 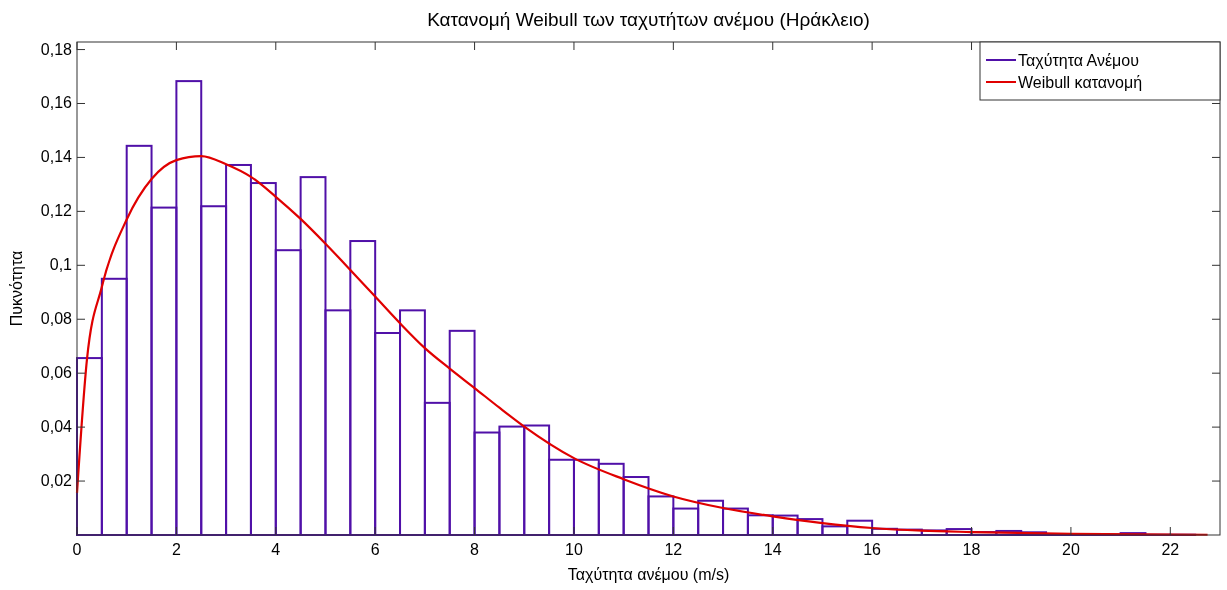 I want to click on chart-title: Κατανομή Weibull των ταχυτήτων ανέμου (Ηράκλειο), so click(x=648, y=19).